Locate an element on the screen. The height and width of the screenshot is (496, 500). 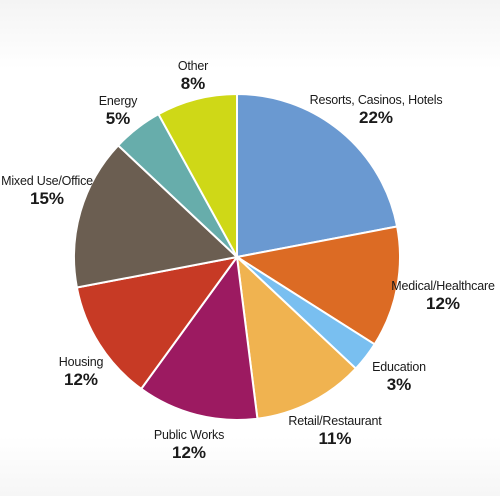
pie-slice-retail-restaurant is located at coordinates (296, 338).